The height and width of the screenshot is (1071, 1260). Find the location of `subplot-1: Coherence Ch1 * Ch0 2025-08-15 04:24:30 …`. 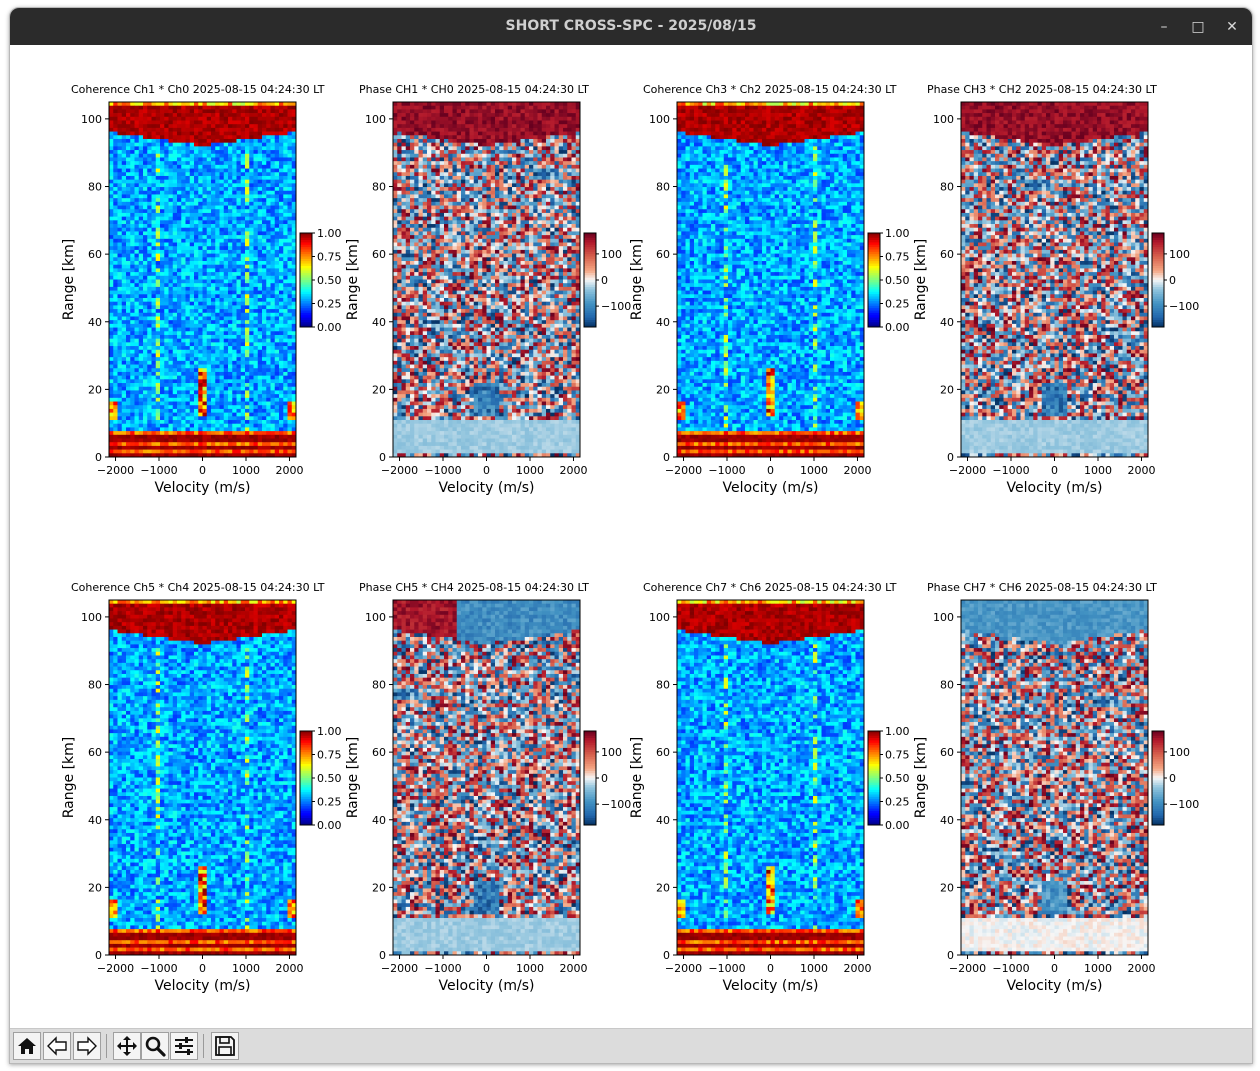

subplot-1: Coherence Ch1 * Ch0 2025-08-15 04:24:30 … is located at coordinates (201, 289).